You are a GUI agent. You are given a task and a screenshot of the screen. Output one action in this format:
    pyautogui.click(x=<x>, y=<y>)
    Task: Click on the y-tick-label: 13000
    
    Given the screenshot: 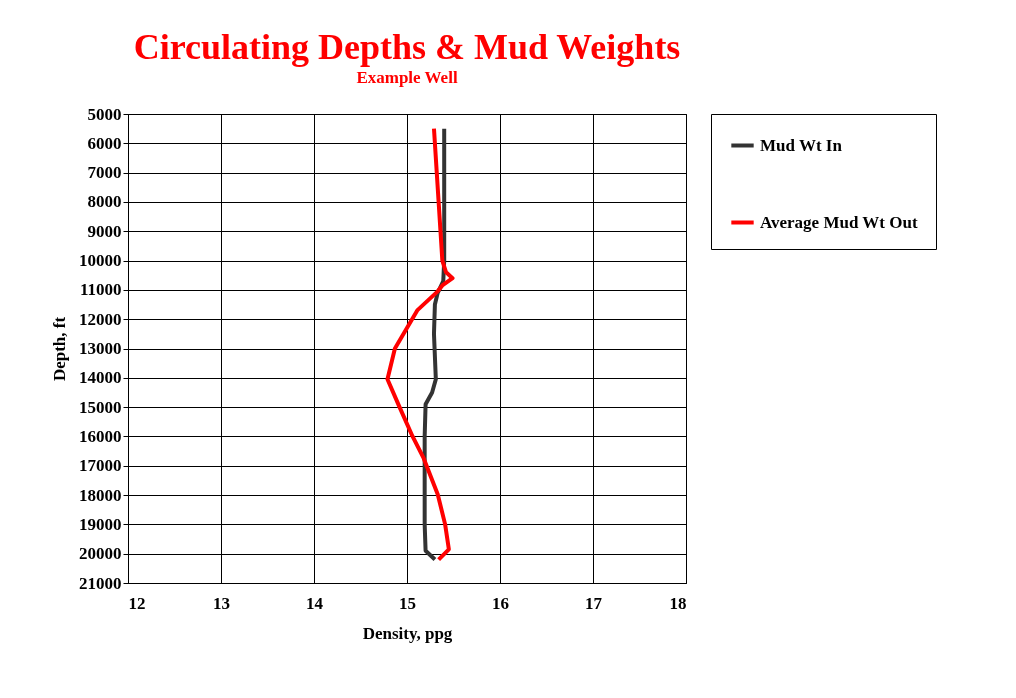 What is the action you would take?
    pyautogui.click(x=100, y=348)
    